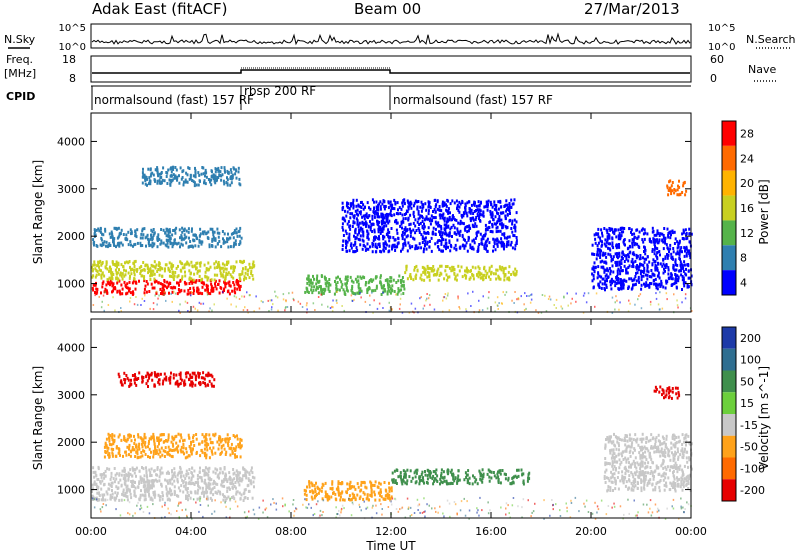  Describe the element at coordinates (747, 158) in the screenshot. I see `colorbar-tick-label: 24` at that location.